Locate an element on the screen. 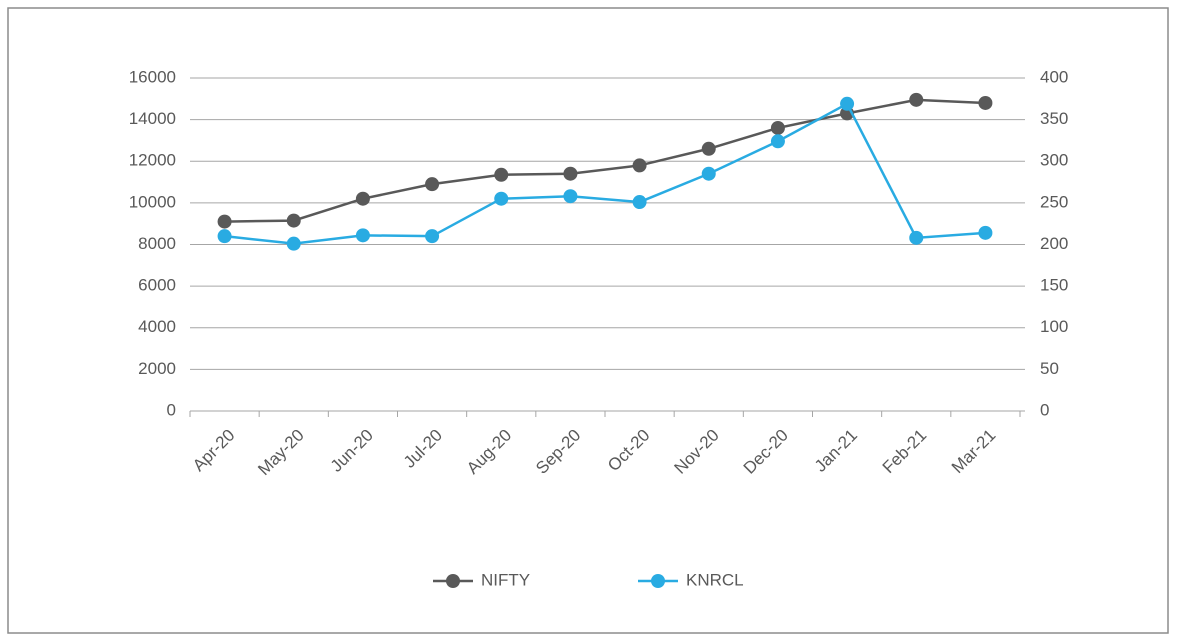 The image size is (1177, 641). y2-tick-label: 400 is located at coordinates (1054, 76).